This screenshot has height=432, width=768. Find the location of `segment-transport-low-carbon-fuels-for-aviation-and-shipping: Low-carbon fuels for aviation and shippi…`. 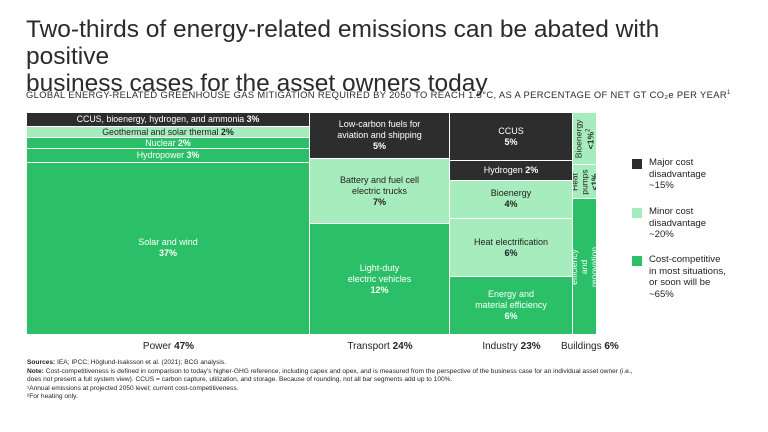

segment-transport-low-carbon-fuels-for-aviation-and-shipping: Low-carbon fuels for aviation and shippi… is located at coordinates (380, 136).